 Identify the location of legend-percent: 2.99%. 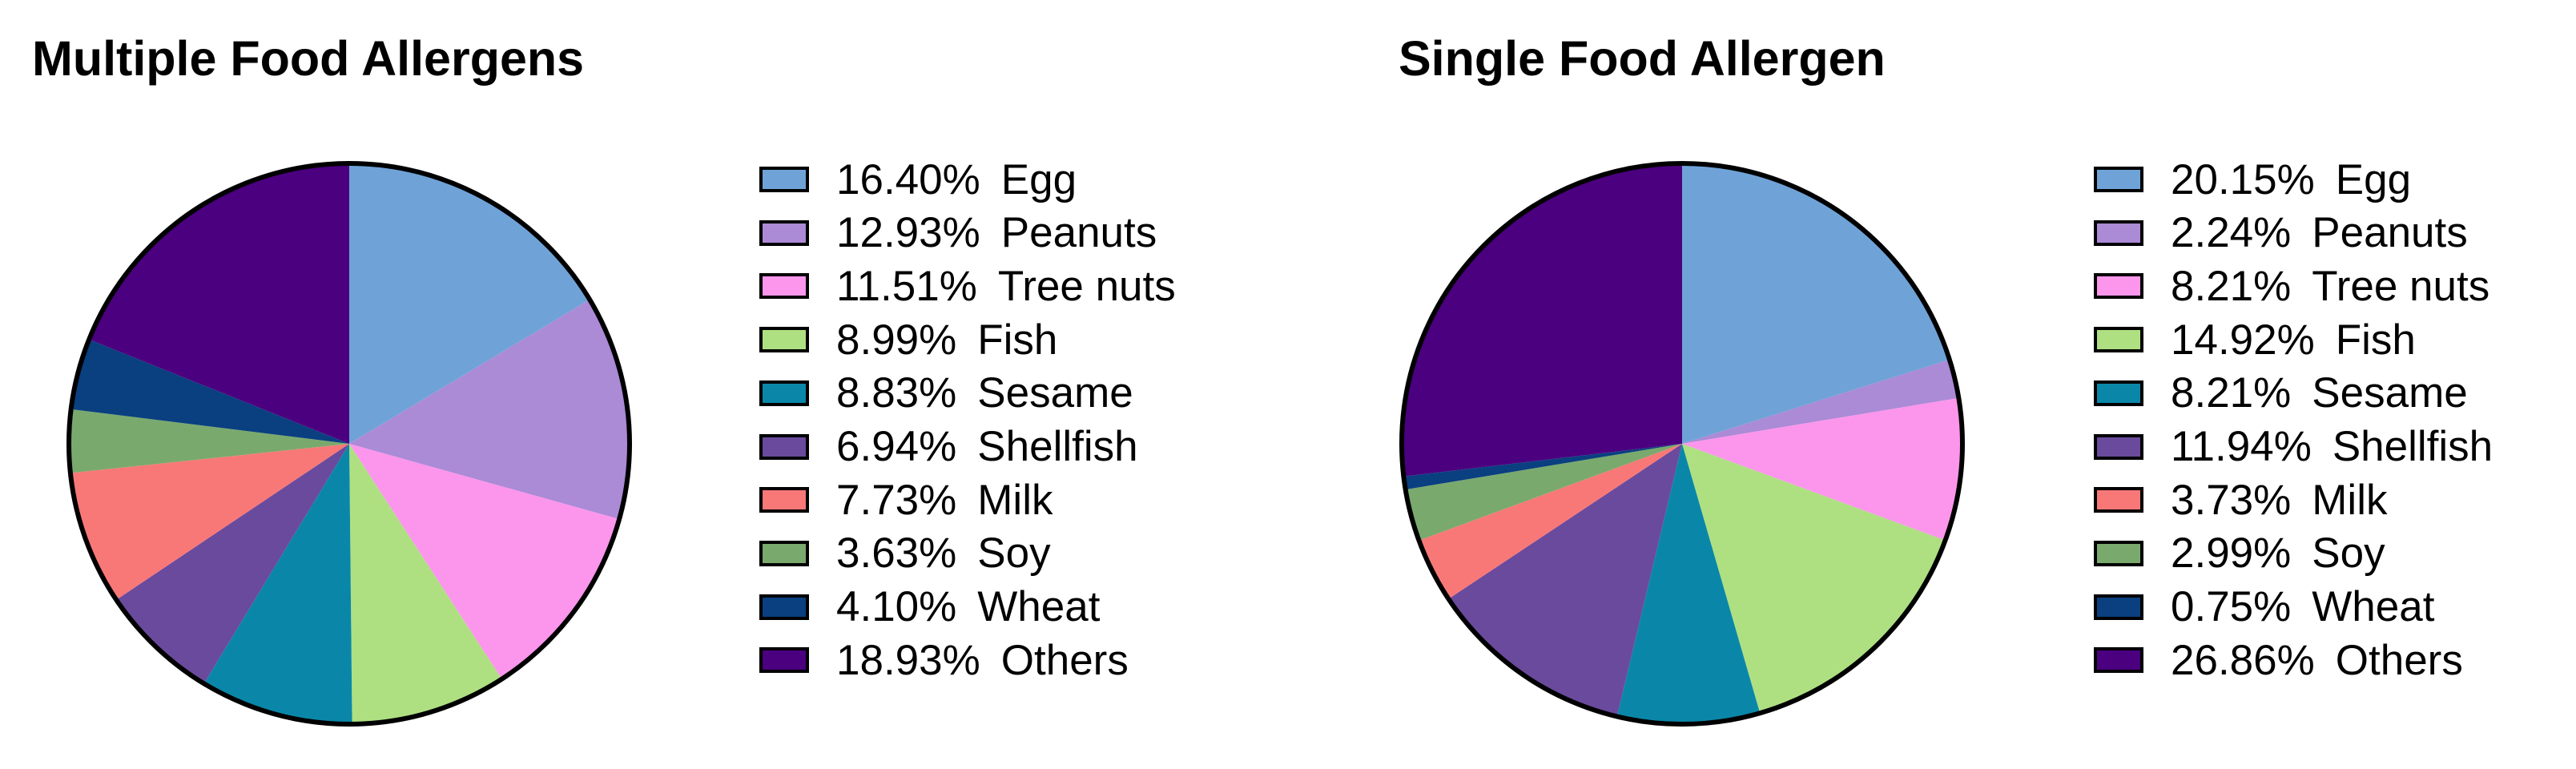
(2231, 553).